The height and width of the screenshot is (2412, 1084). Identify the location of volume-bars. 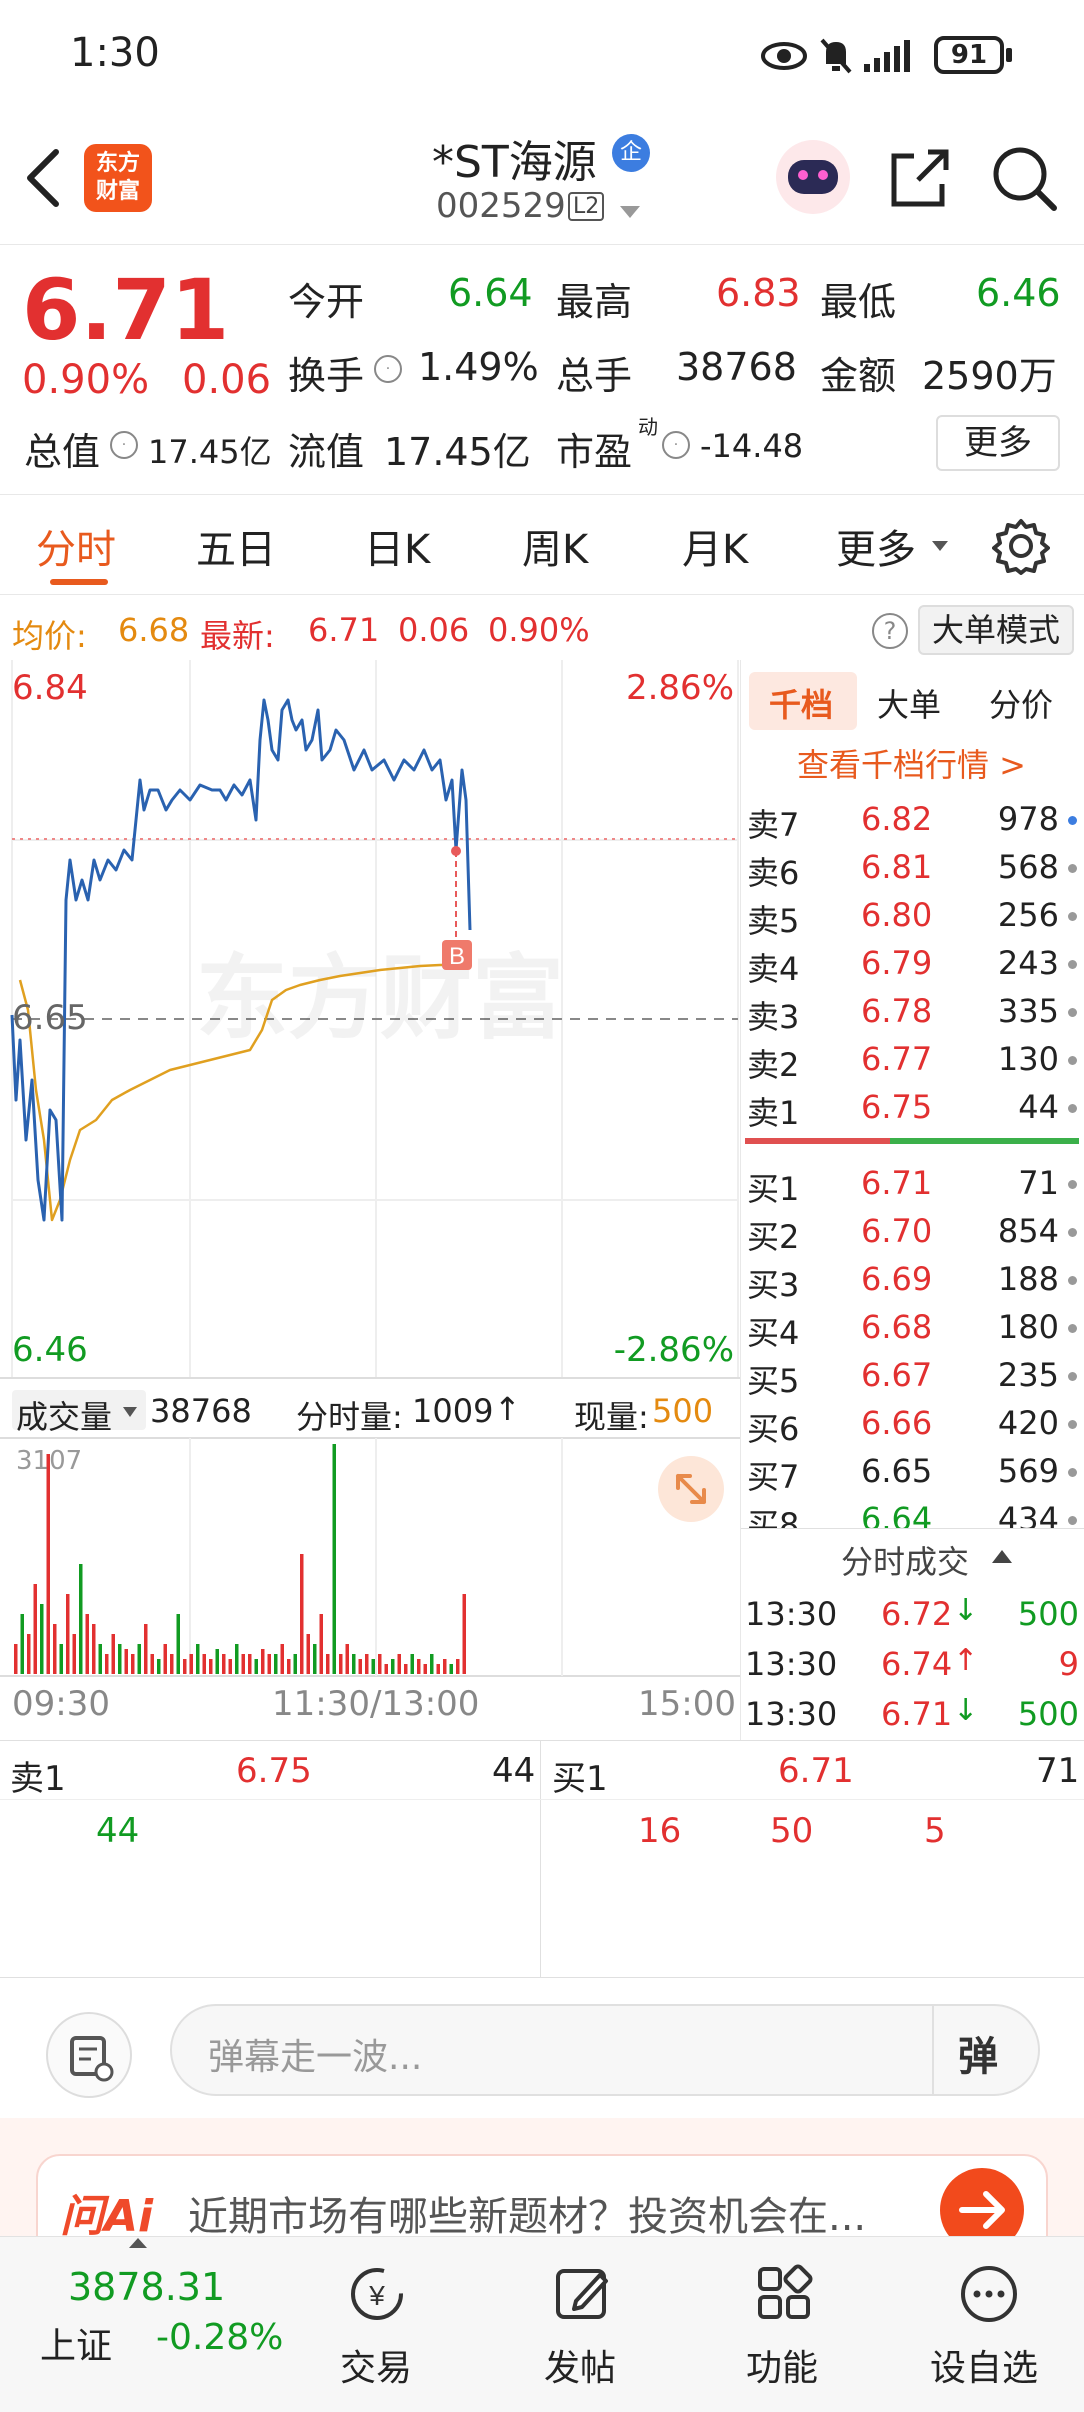
(240, 1559).